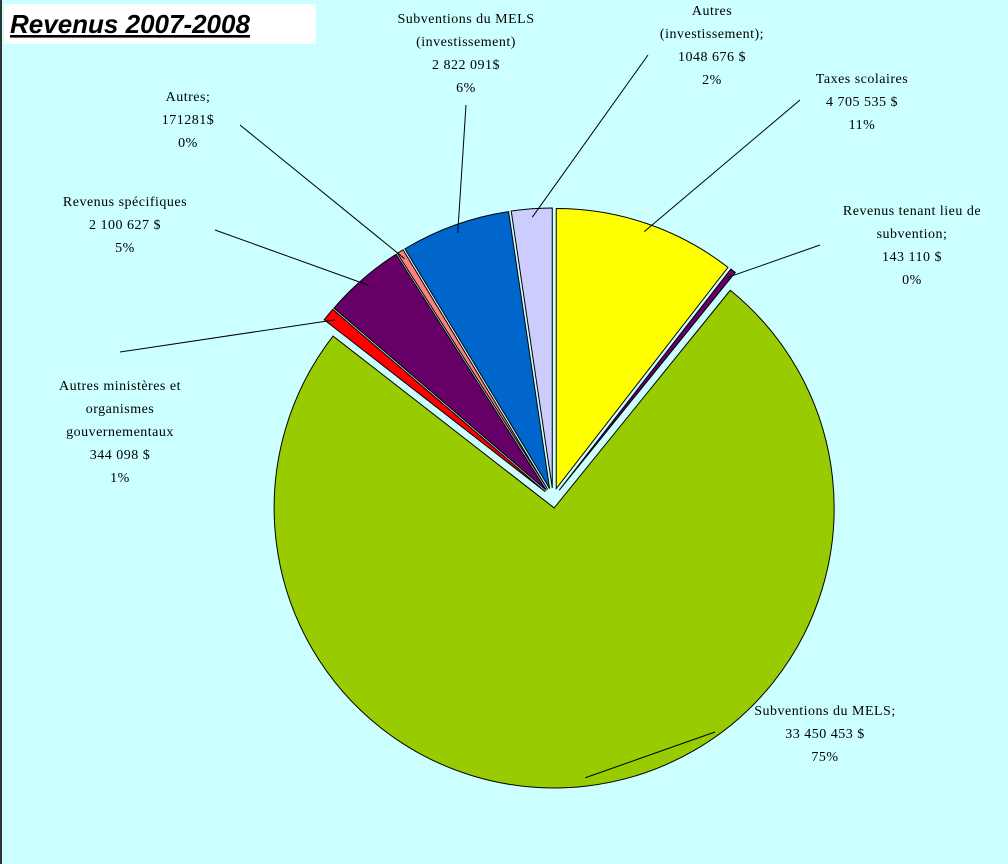  What do you see at coordinates (125, 202) in the screenshot?
I see `slice-label: Revenus spécifiques` at bounding box center [125, 202].